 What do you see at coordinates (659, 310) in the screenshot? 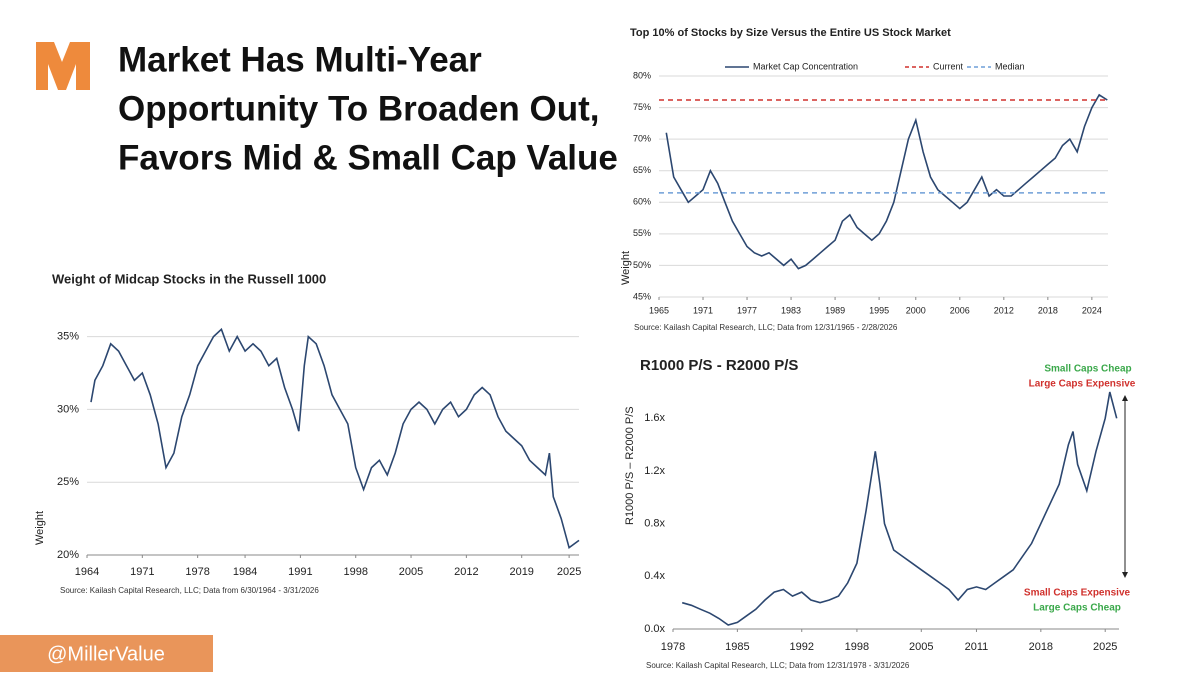
I see `x-tick-label: 1965` at bounding box center [659, 310].